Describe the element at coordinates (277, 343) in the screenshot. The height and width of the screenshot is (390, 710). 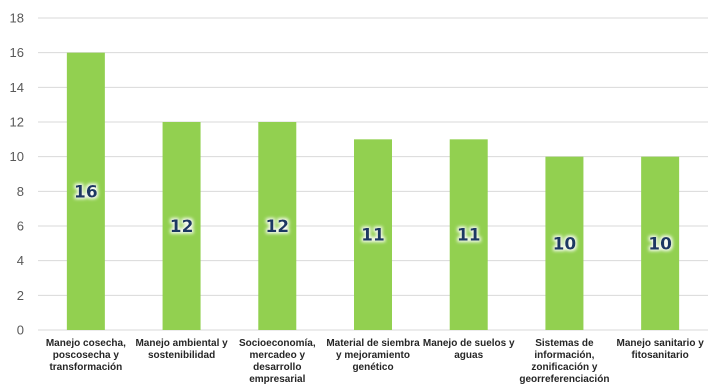
I see `x-category-label-line: Socioeconomía,` at that location.